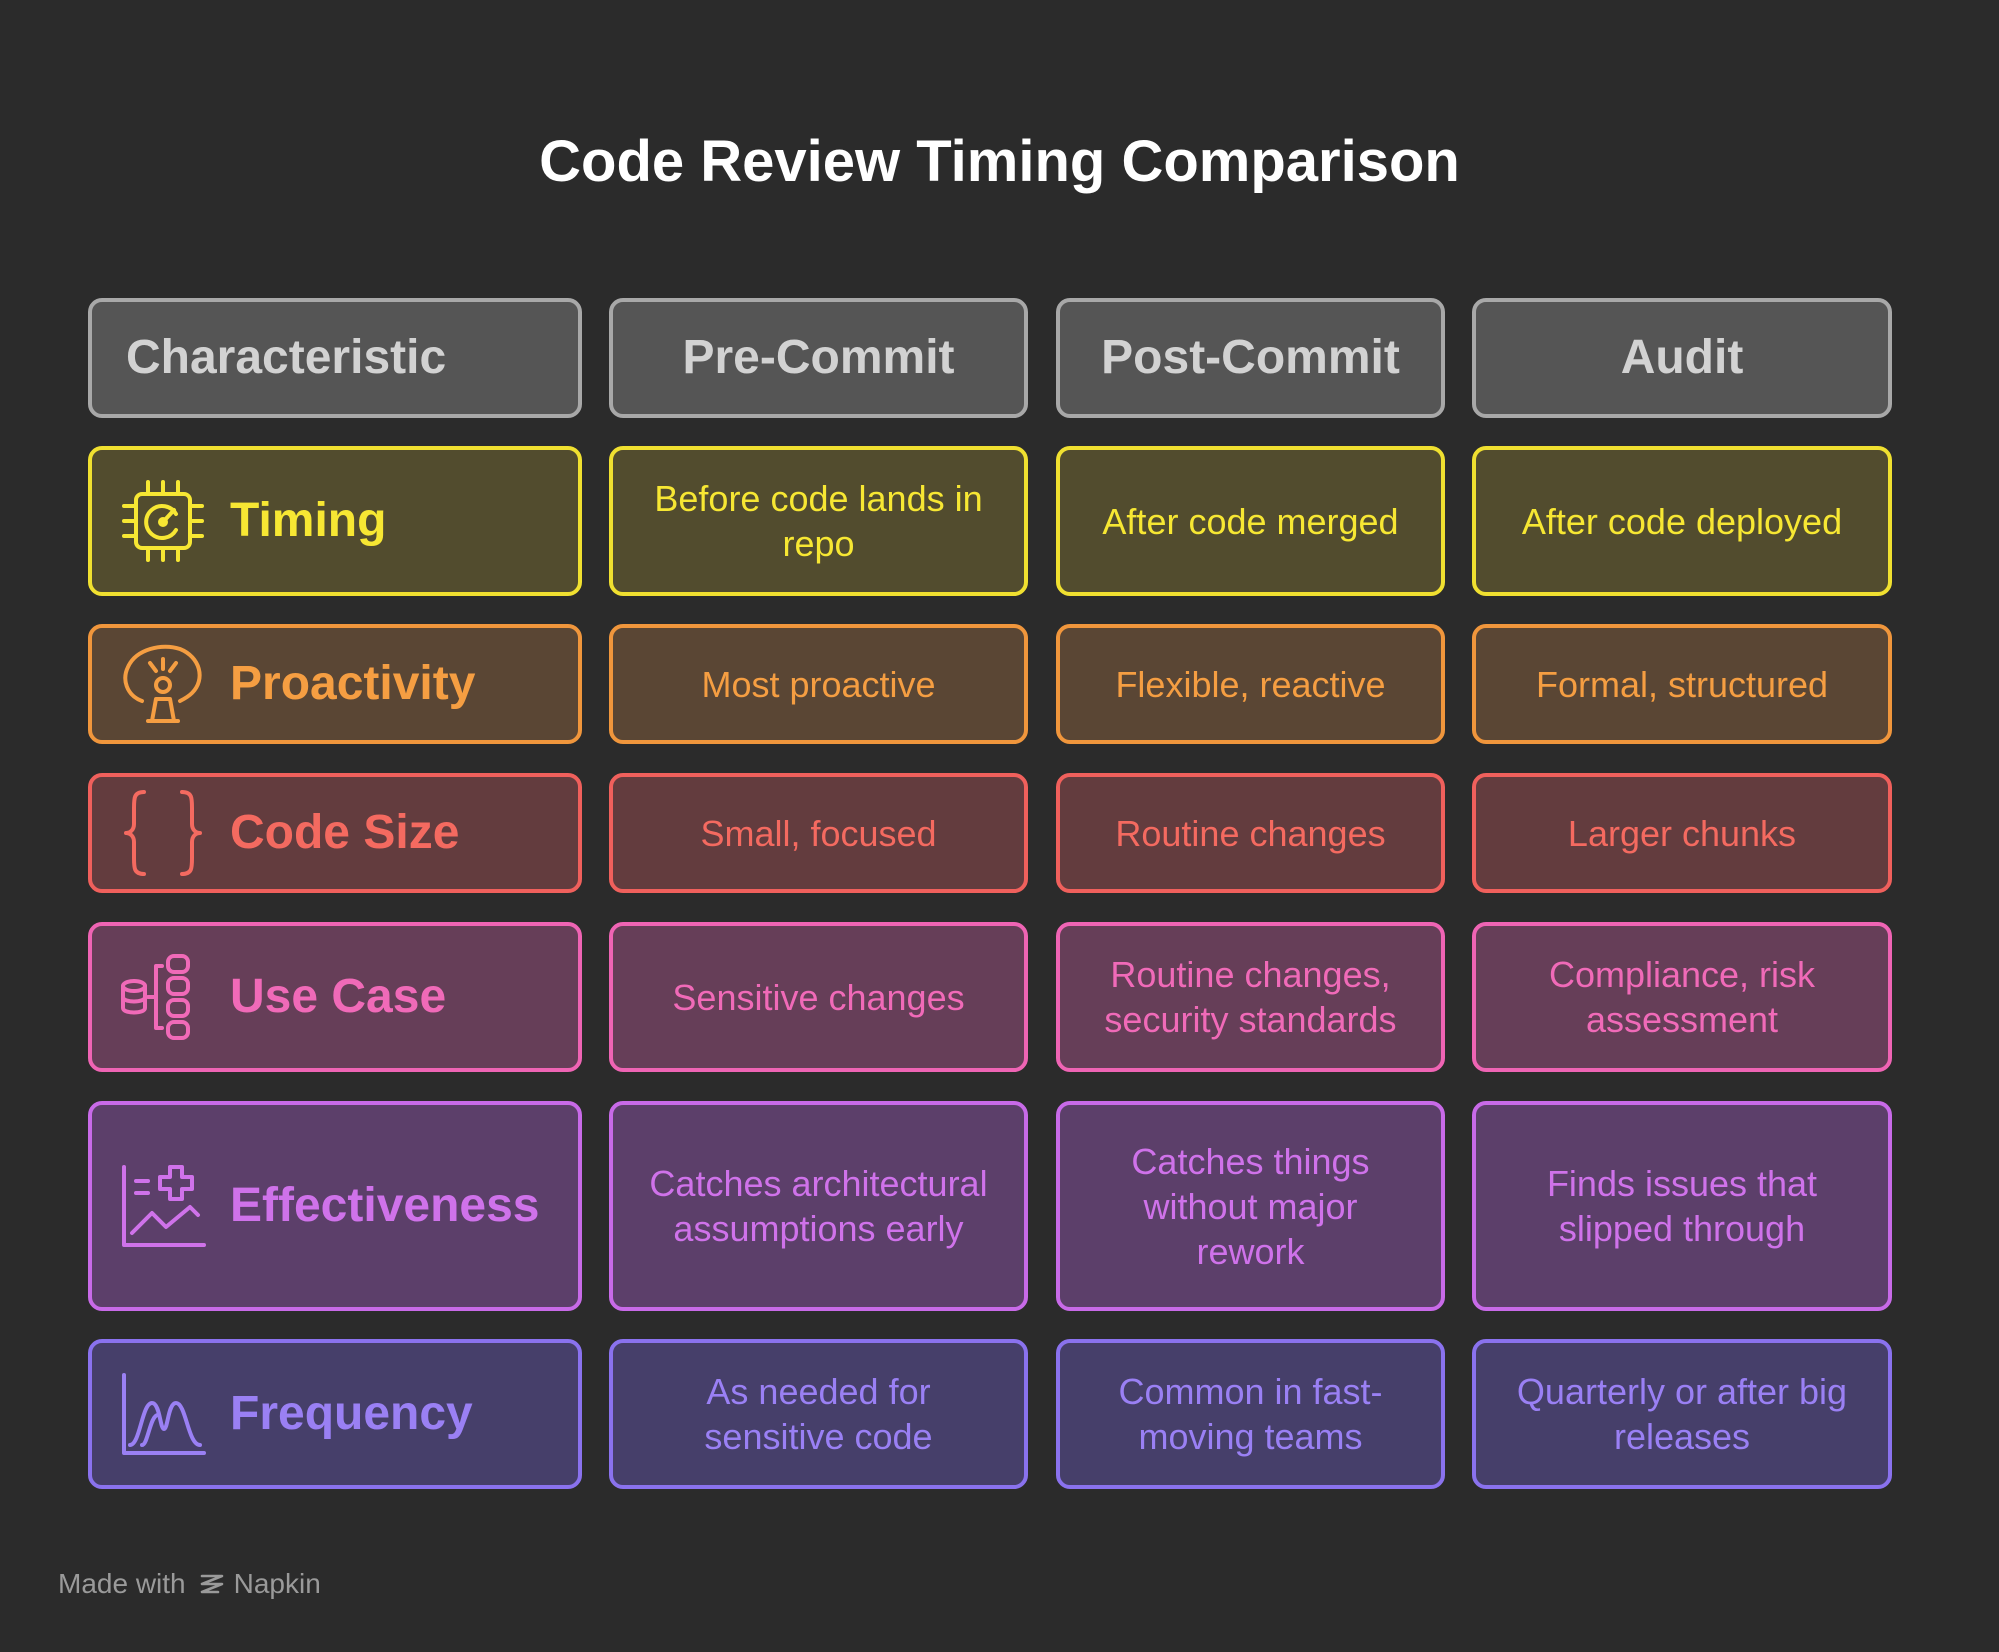  Describe the element at coordinates (353, 683) in the screenshot. I see `row-label-text: Proactivity` at that location.